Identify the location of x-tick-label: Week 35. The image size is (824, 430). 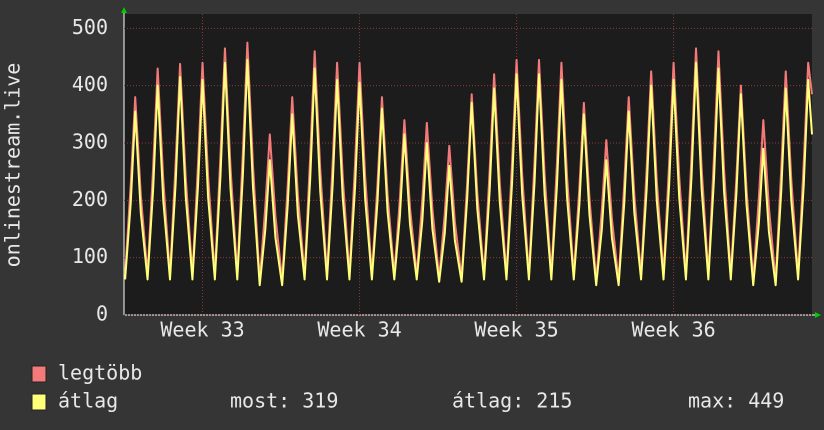
(516, 330).